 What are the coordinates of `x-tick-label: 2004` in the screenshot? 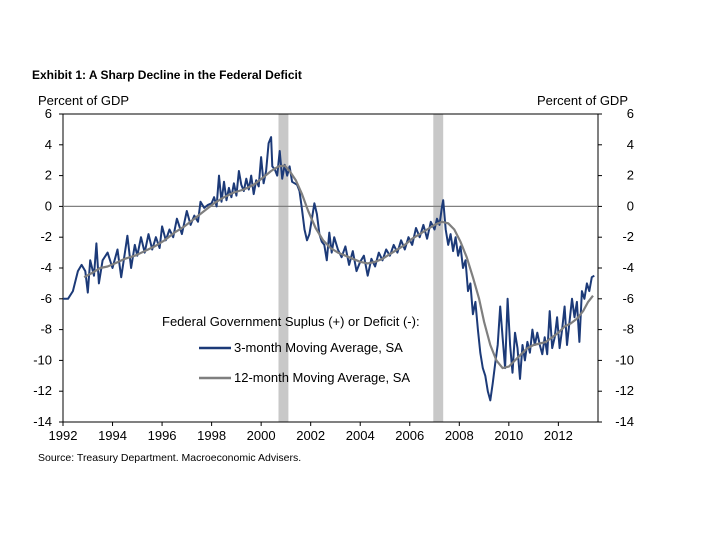 It's located at (360, 435).